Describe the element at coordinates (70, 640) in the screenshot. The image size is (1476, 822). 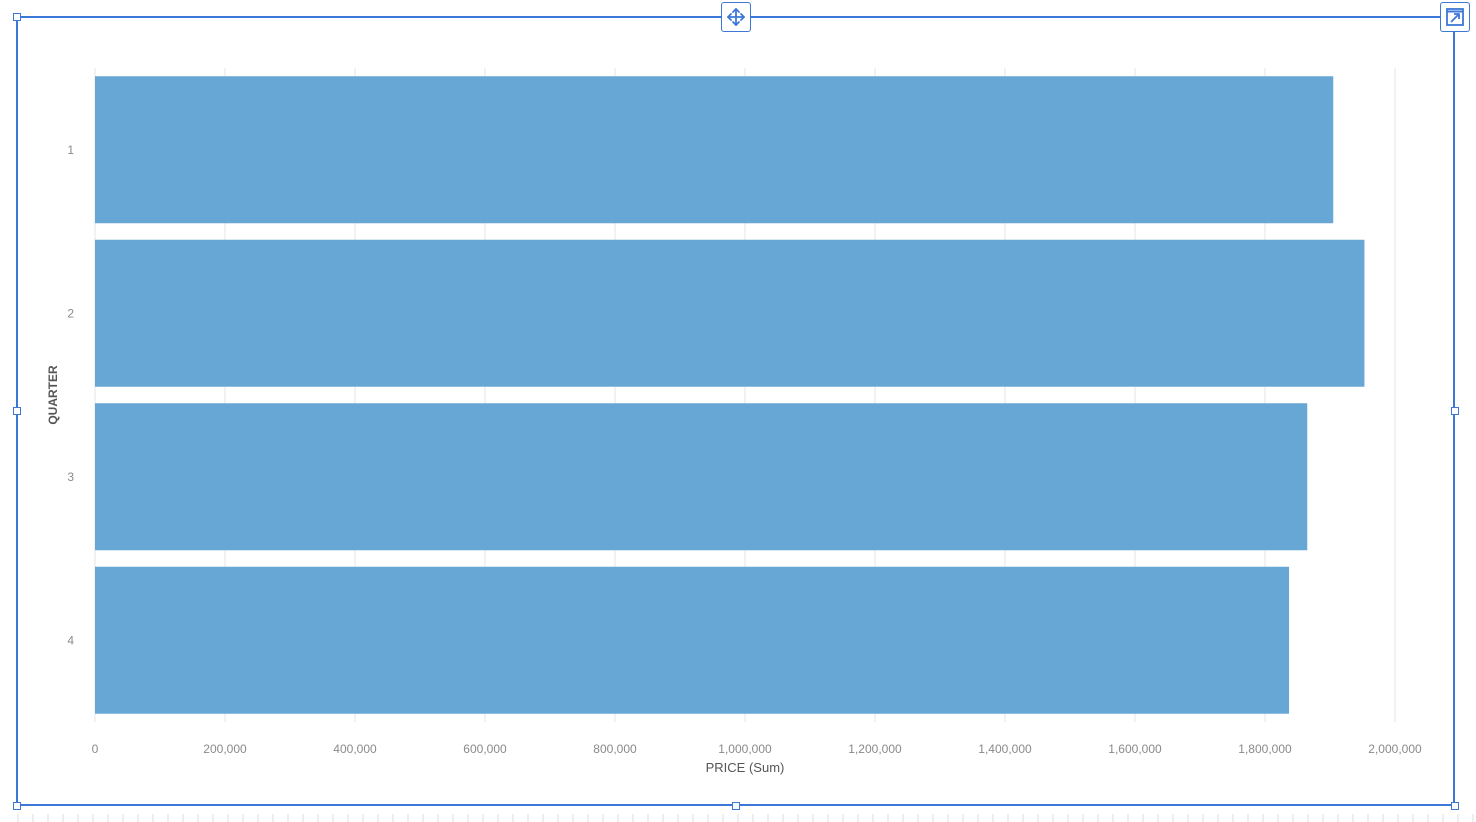
I see `y-tick-label: 4` at that location.